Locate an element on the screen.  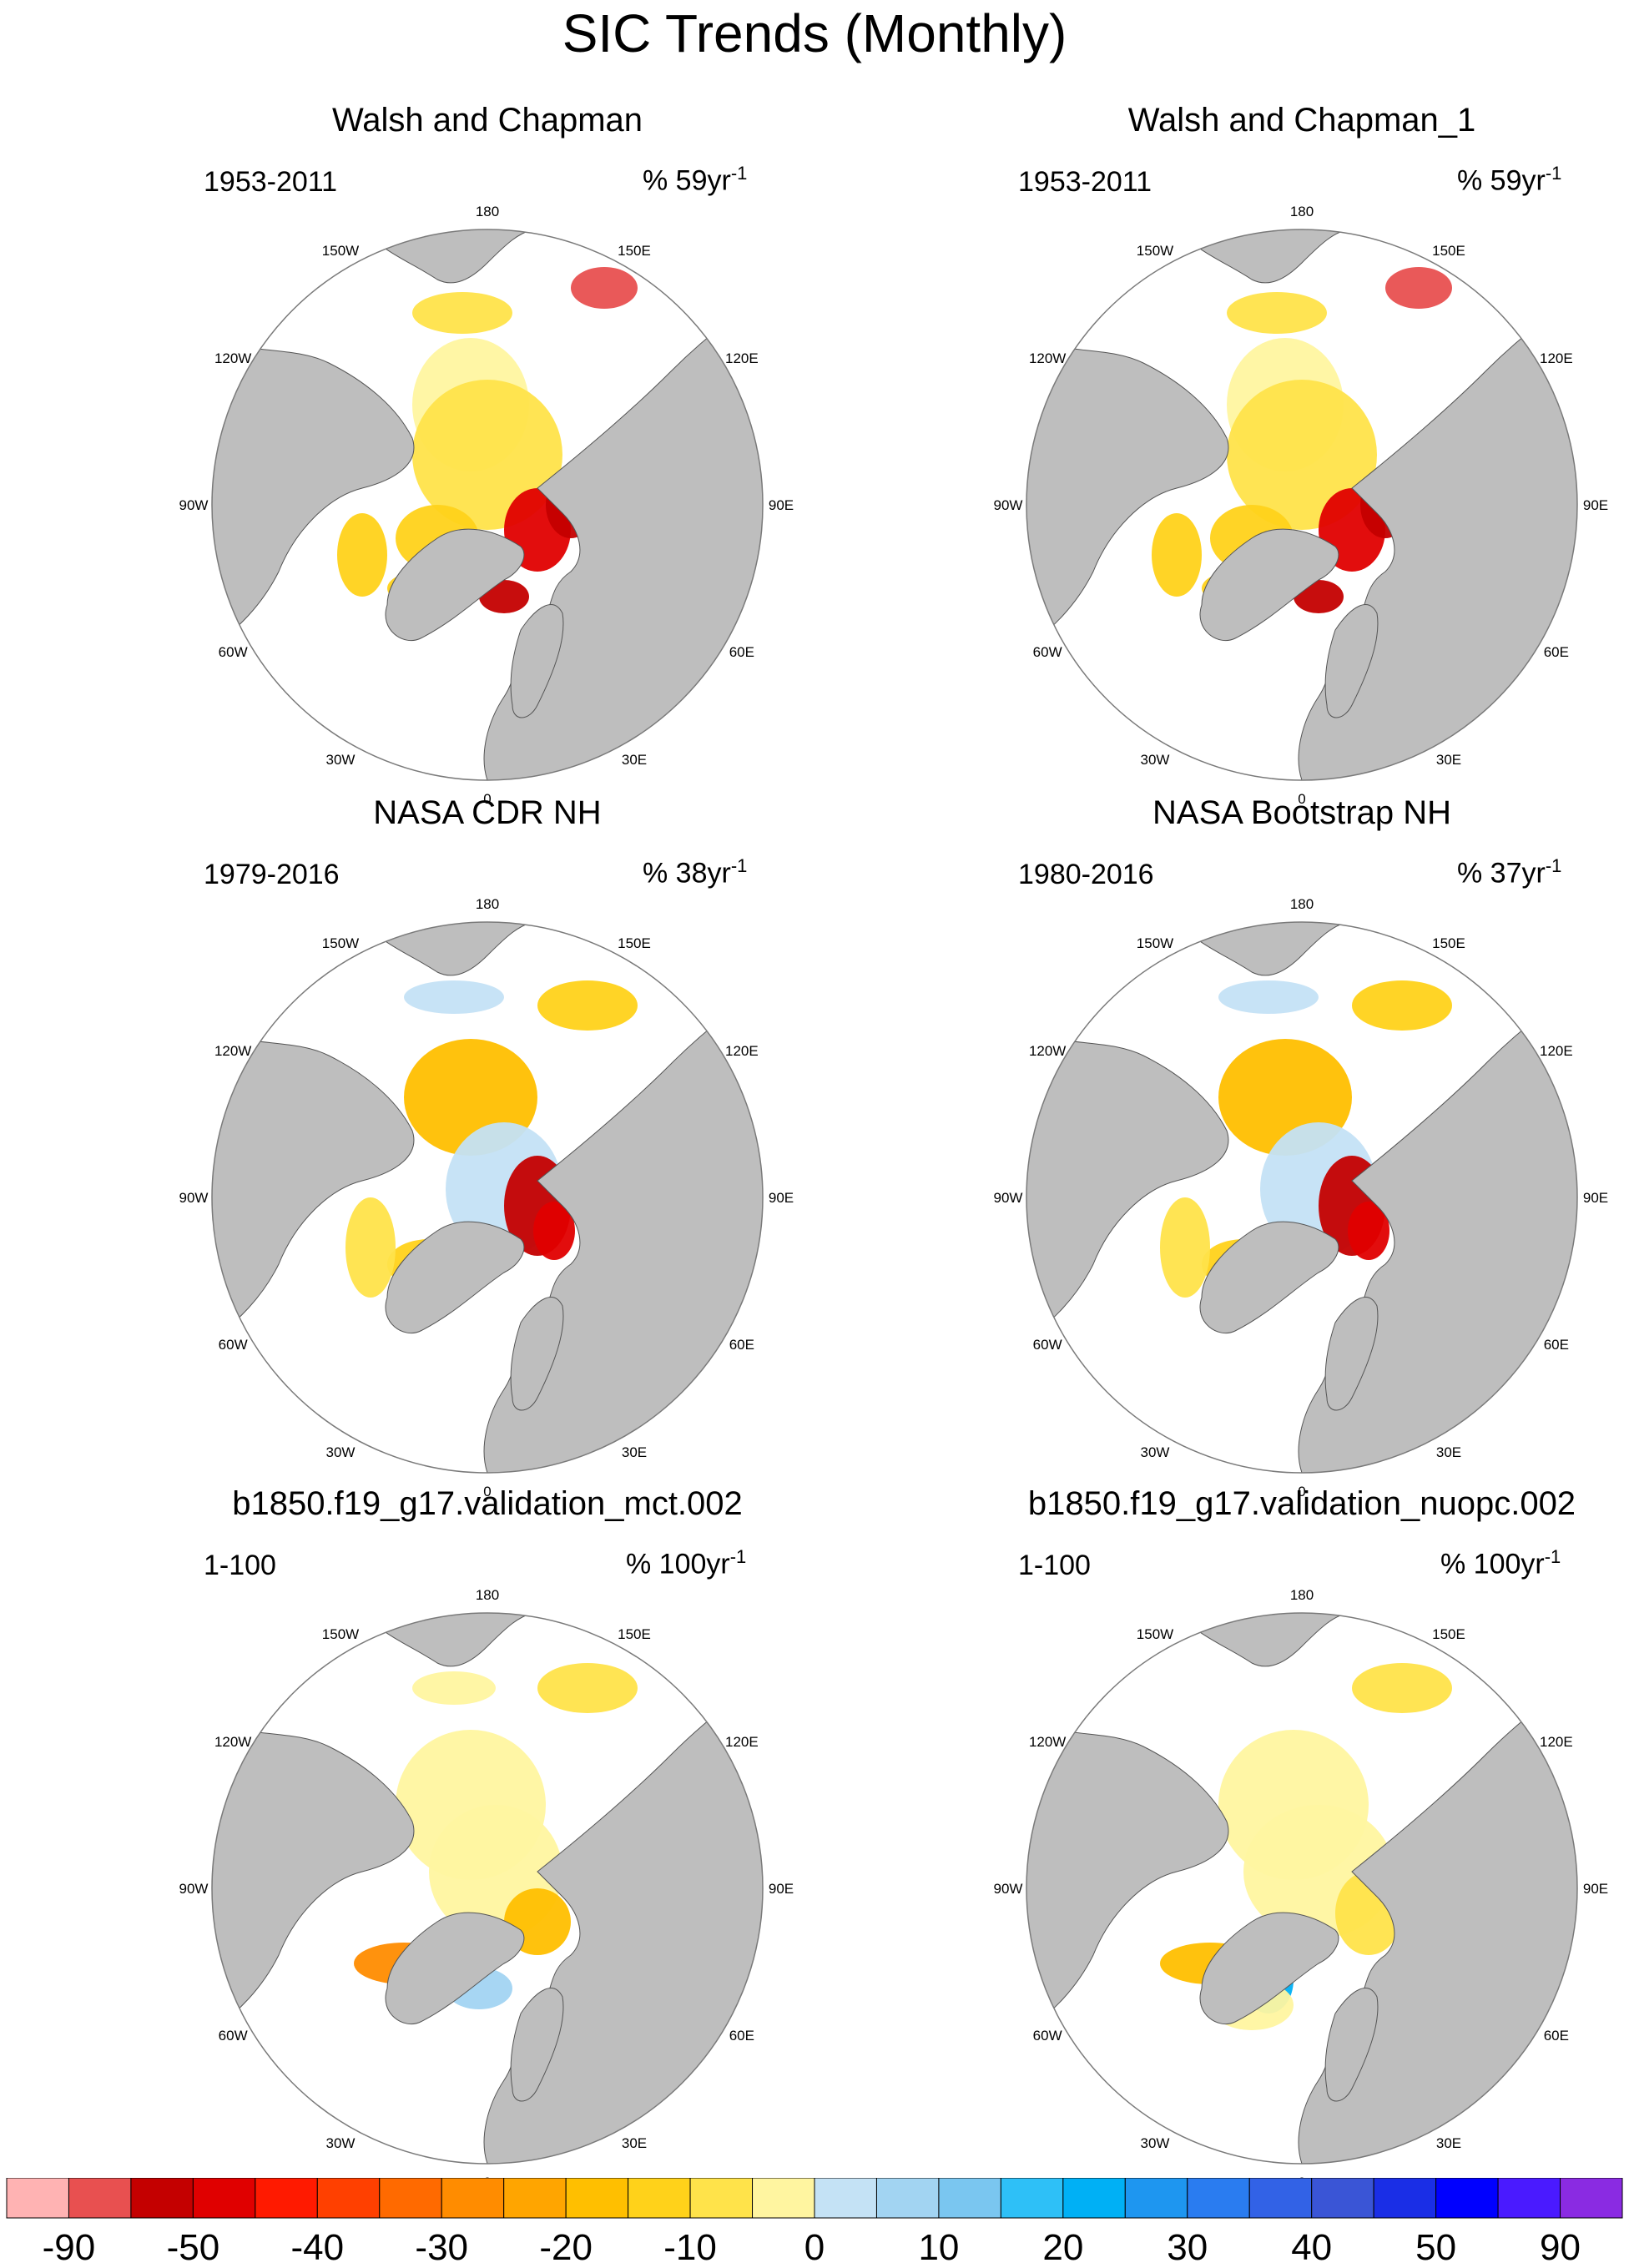
panel-title: b1850.f19_g17.validation_nuopc.002 is located at coordinates (1301, 1503).